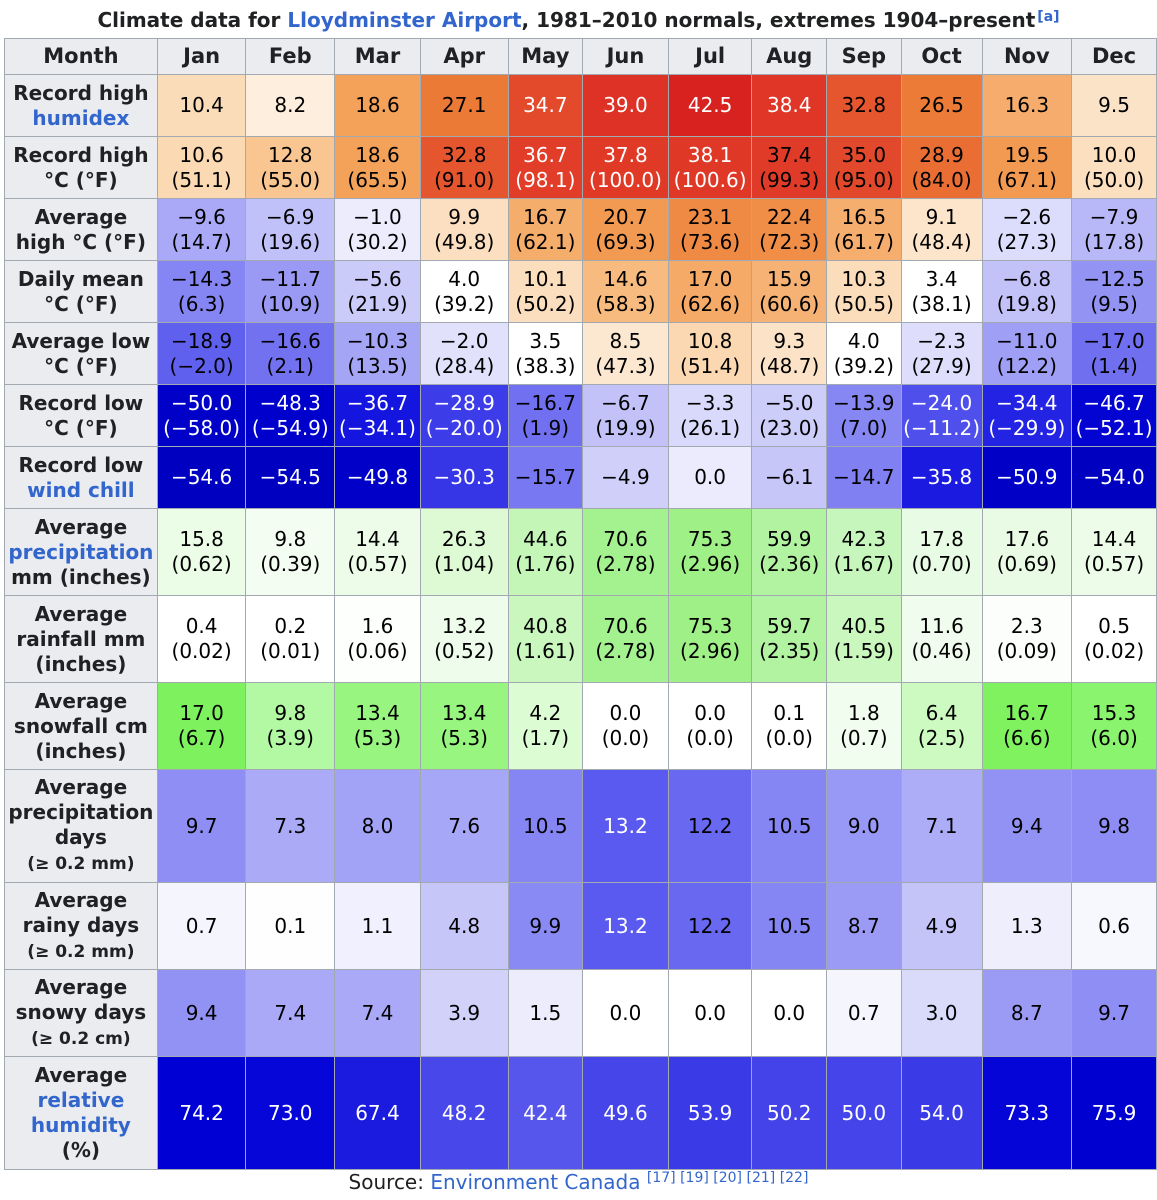 This screenshot has width=1157, height=1200. I want to click on cell-value-fahrenheit: (0.62), so click(201, 564).